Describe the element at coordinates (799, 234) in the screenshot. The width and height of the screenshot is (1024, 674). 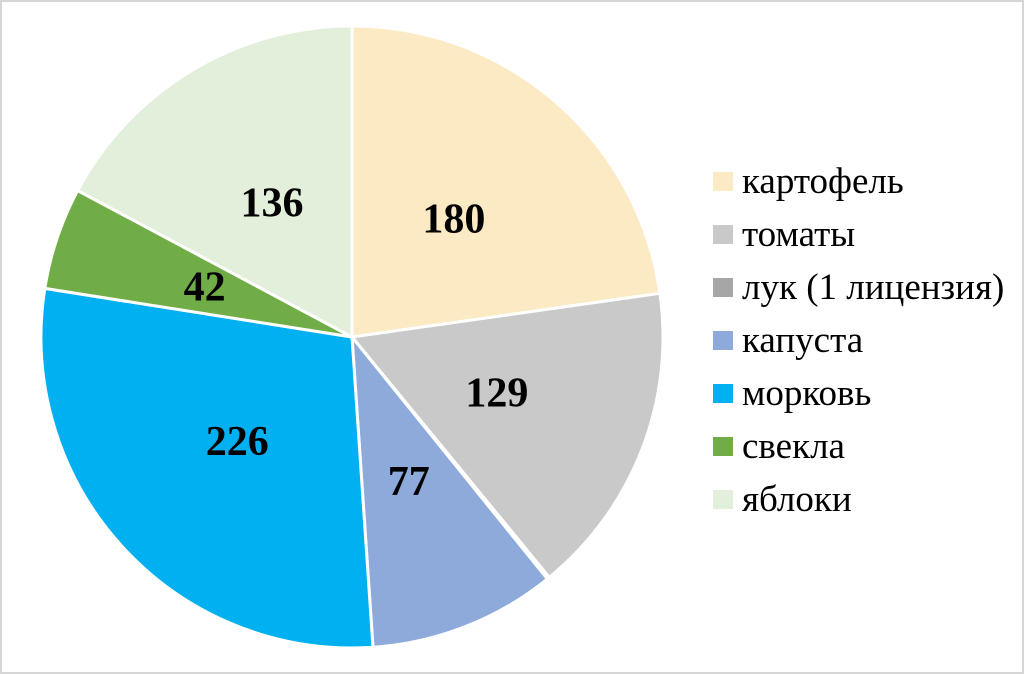
I see `legend-label: томаты` at that location.